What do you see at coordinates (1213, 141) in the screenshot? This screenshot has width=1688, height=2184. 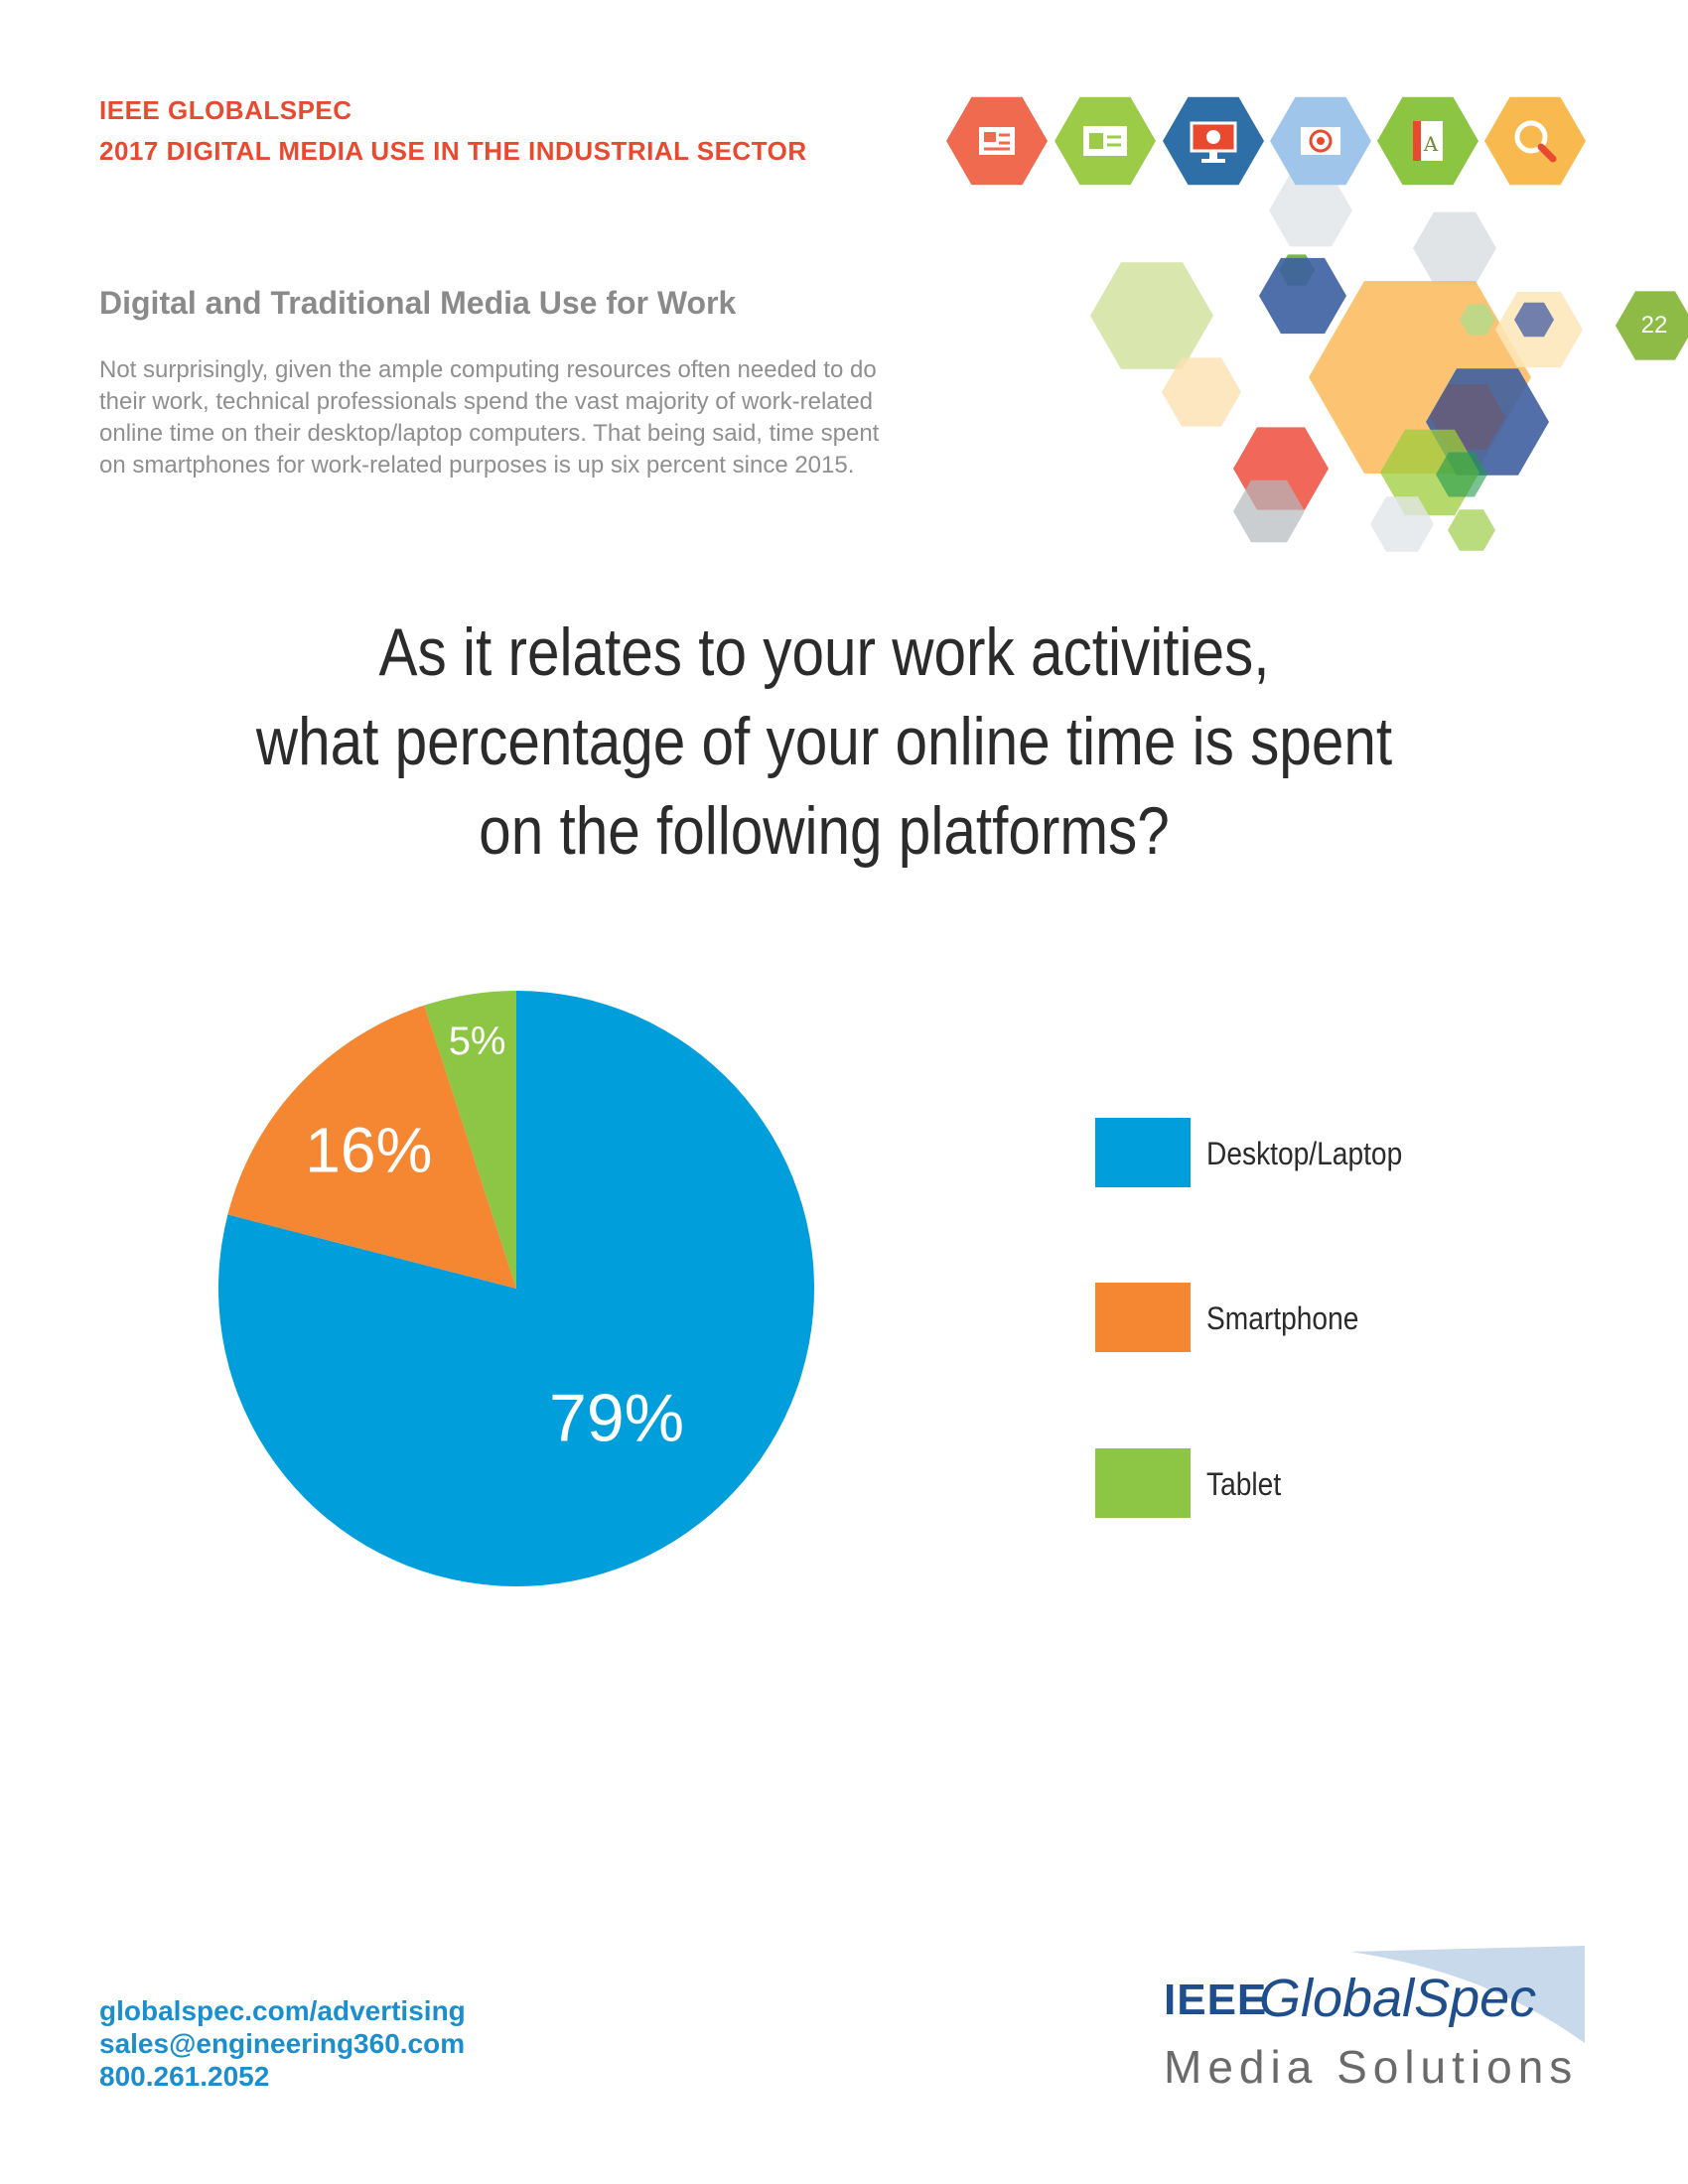 I see `monitor-icon` at bounding box center [1213, 141].